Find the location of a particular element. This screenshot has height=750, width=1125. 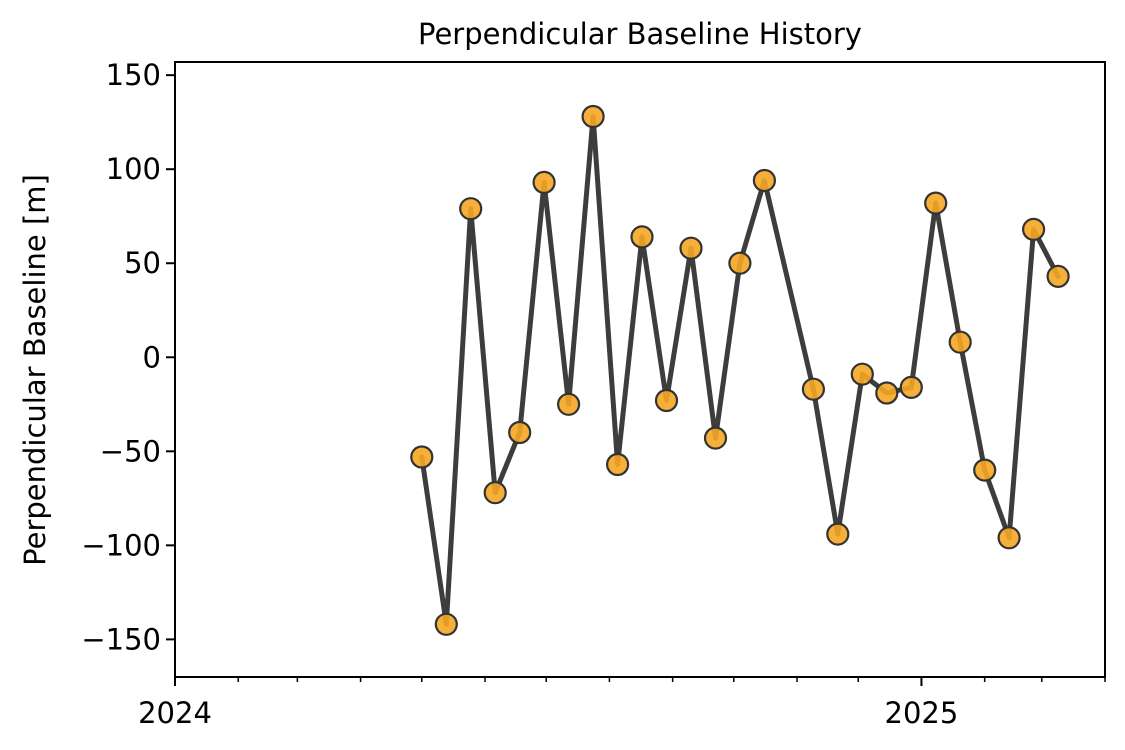

y-tick-label: 100 is located at coordinates (133, 169).